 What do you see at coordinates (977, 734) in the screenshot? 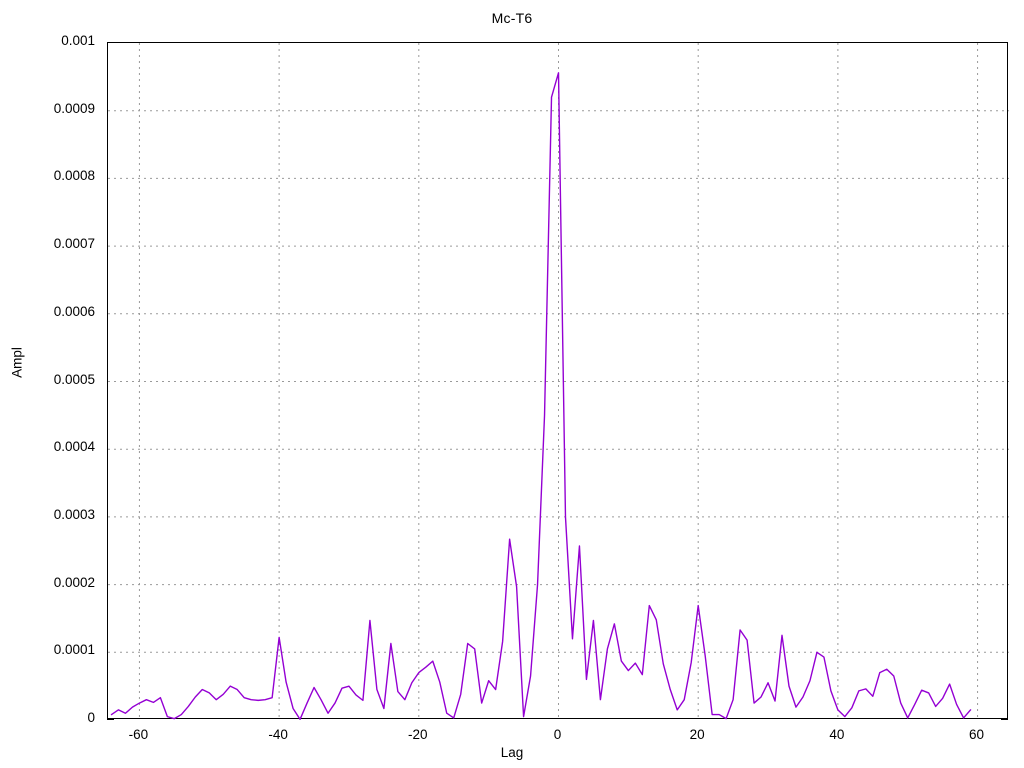
I see `x-tick-label: 60` at bounding box center [977, 734].